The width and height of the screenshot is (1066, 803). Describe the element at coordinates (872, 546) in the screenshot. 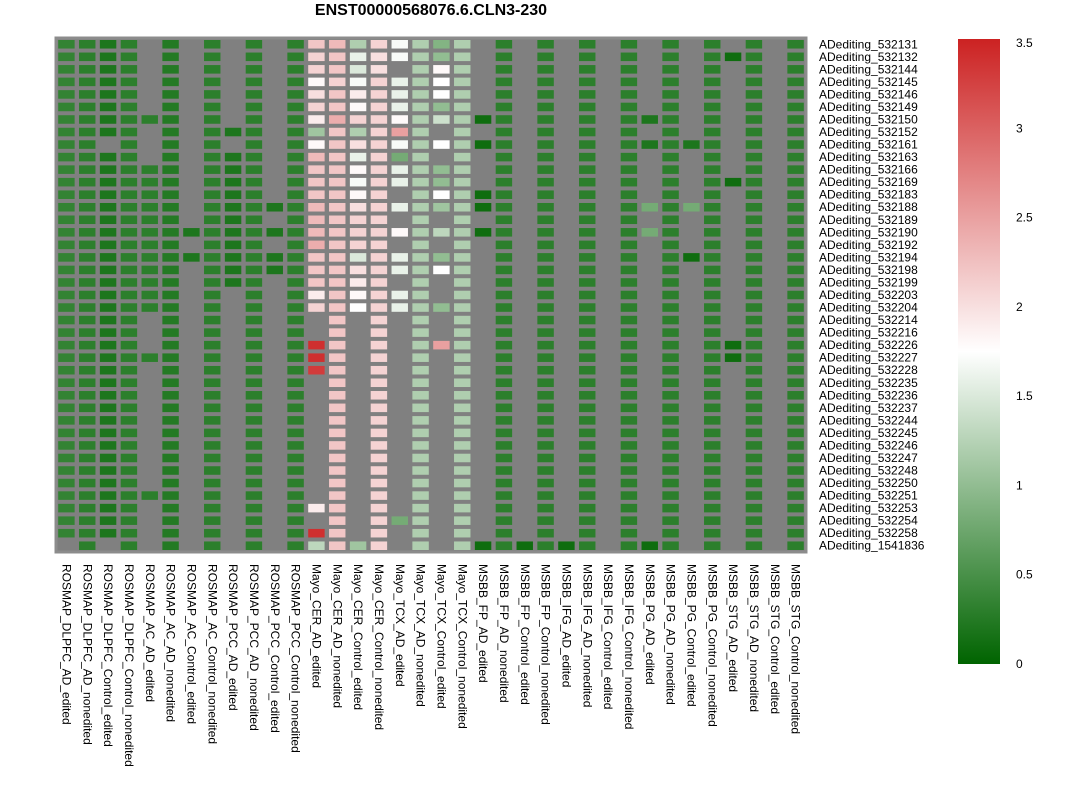

I see `row-label: ADediting_1541836` at that location.